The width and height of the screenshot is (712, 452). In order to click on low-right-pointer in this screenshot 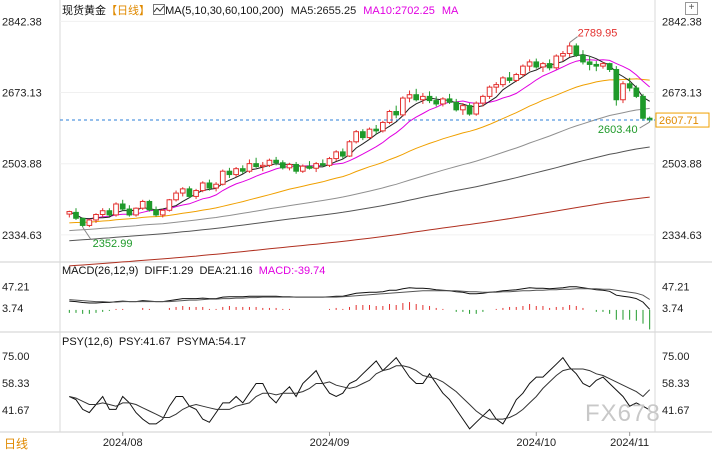, I will do `click(644, 125)`.